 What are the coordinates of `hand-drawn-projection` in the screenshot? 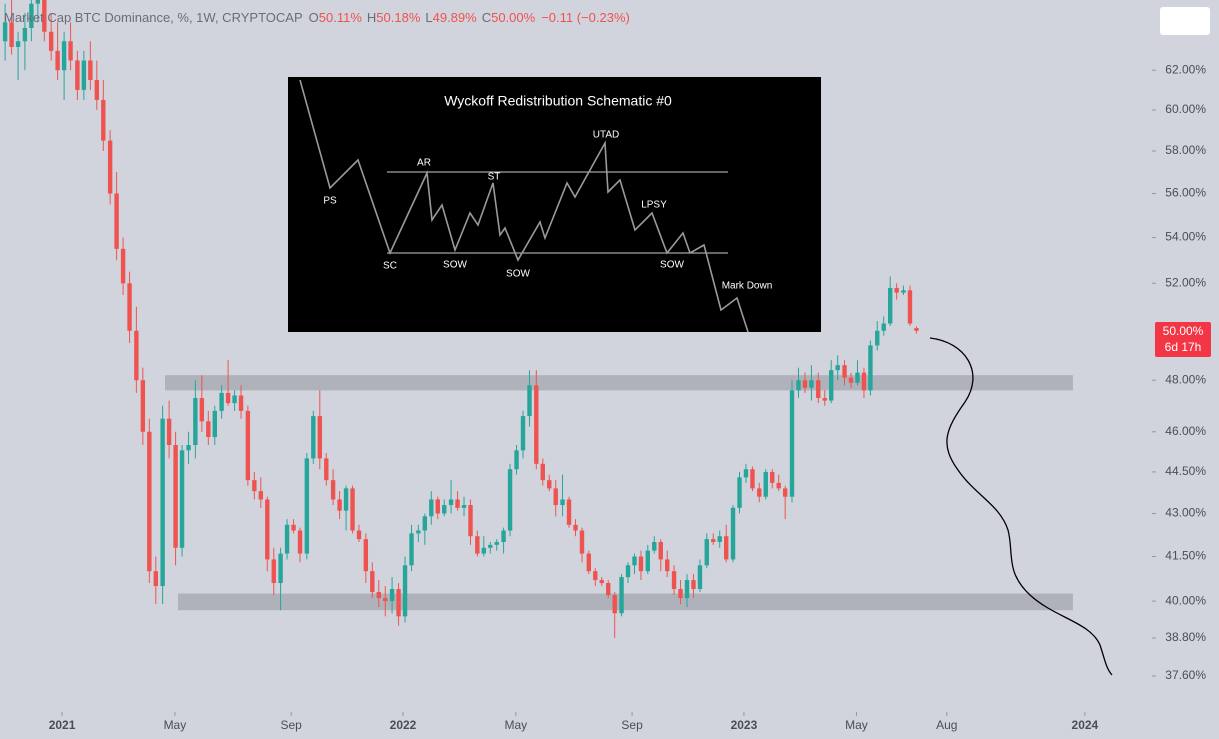 It's located at (1021, 506).